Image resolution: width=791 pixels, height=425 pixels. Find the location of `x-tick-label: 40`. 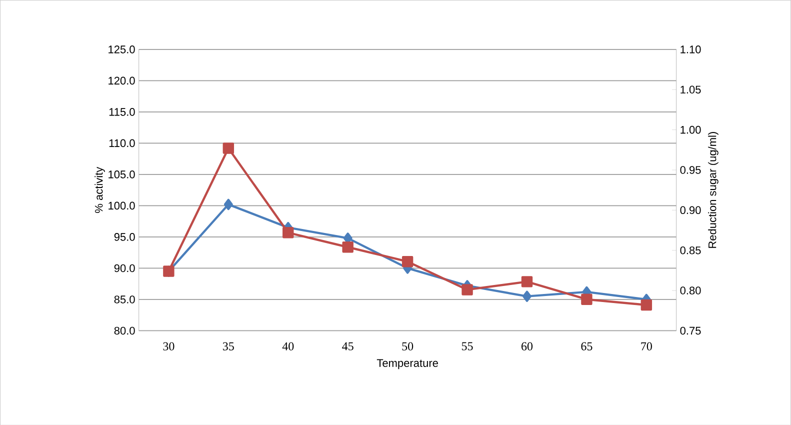

x-tick-label: 40 is located at coordinates (288, 346).